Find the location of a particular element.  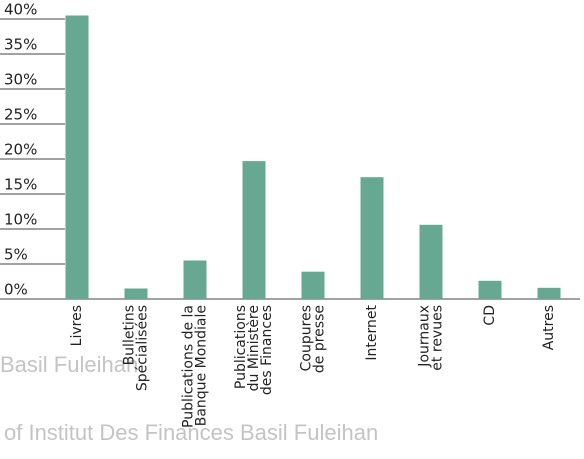

y-tick-label: 20% is located at coordinates (20, 150).